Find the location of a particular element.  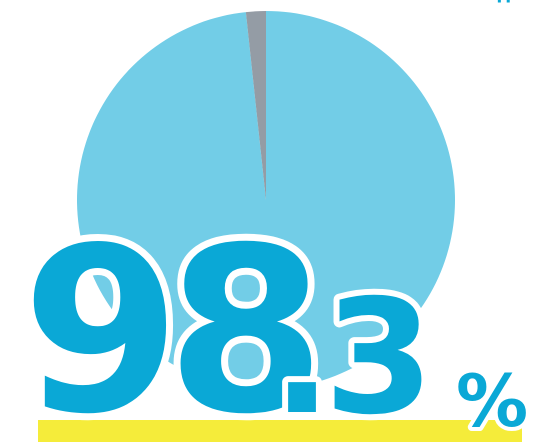

pie-slice-minor is located at coordinates (255, 105).